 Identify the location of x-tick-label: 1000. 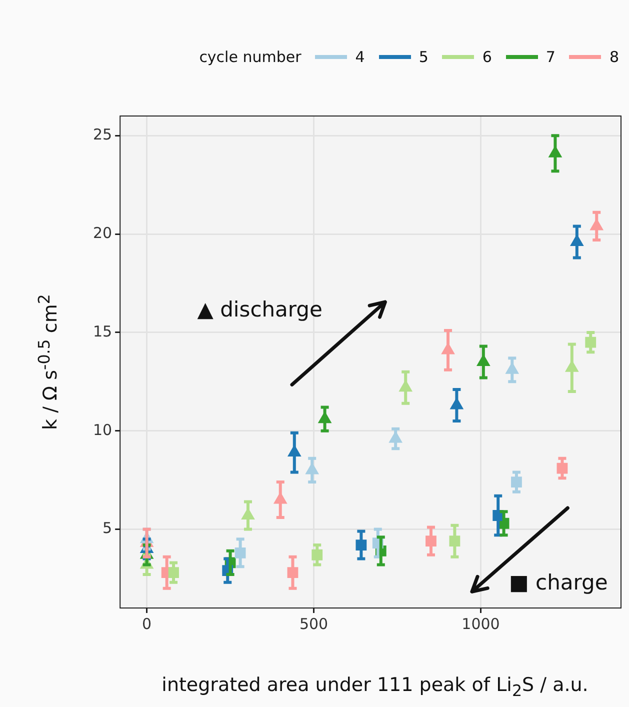
(481, 623).